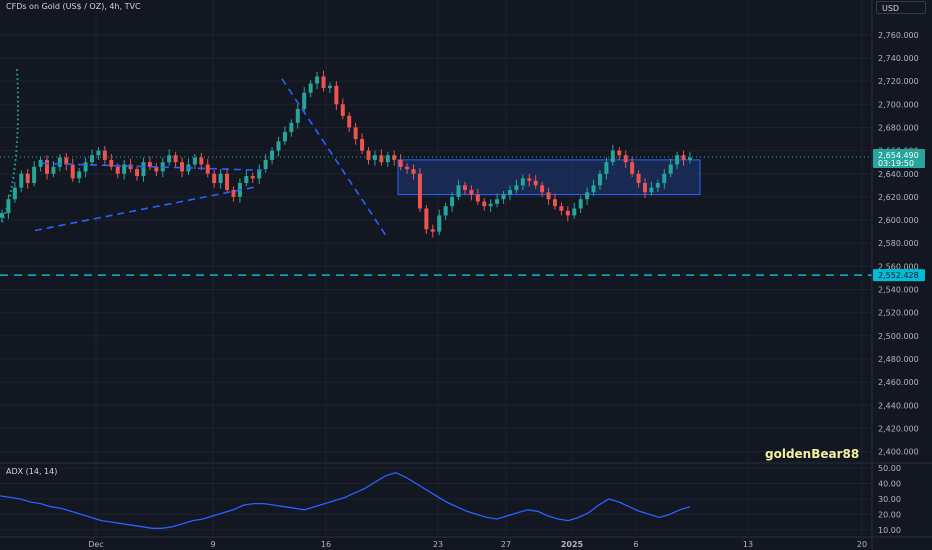 Image resolution: width=932 pixels, height=550 pixels. I want to click on last-price-badge, so click(899, 158).